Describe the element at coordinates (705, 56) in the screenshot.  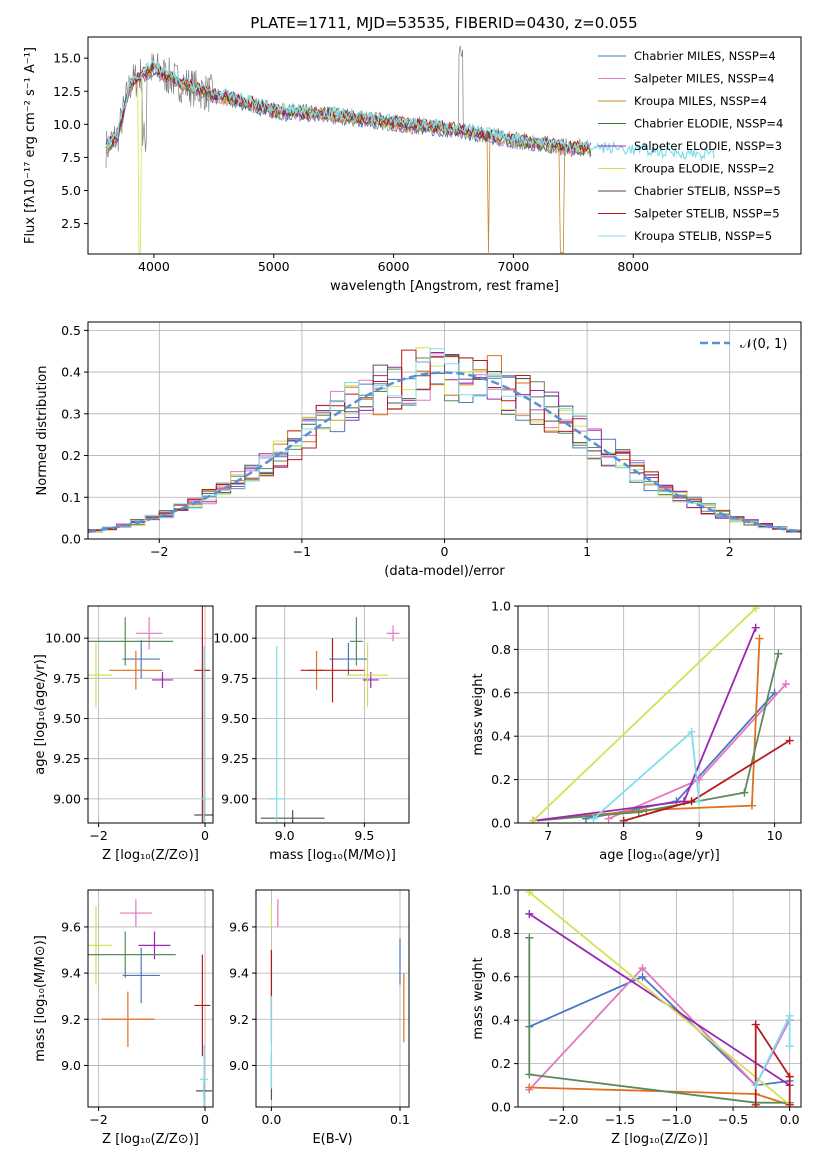
I see `legend-label: Chabrier MILES, NSSP=4` at that location.